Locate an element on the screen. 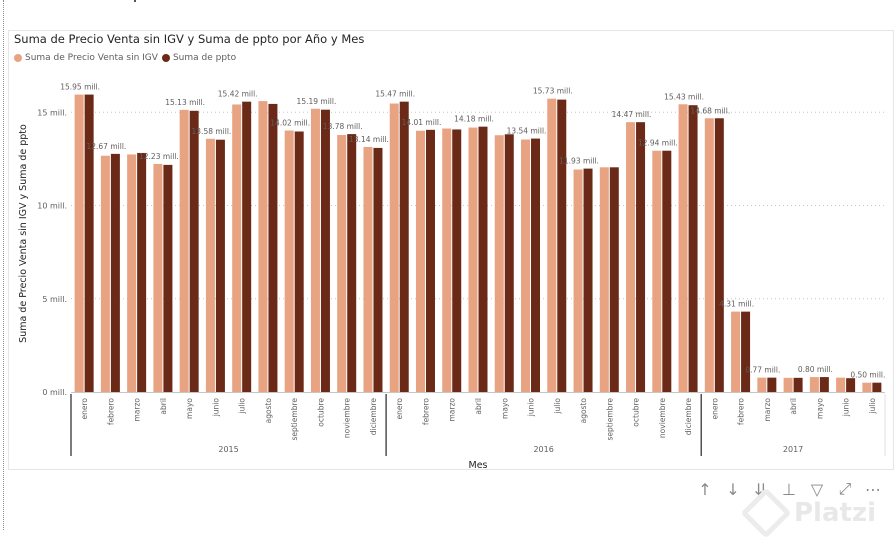  bar-ppto-2015-febrero is located at coordinates (115, 272).